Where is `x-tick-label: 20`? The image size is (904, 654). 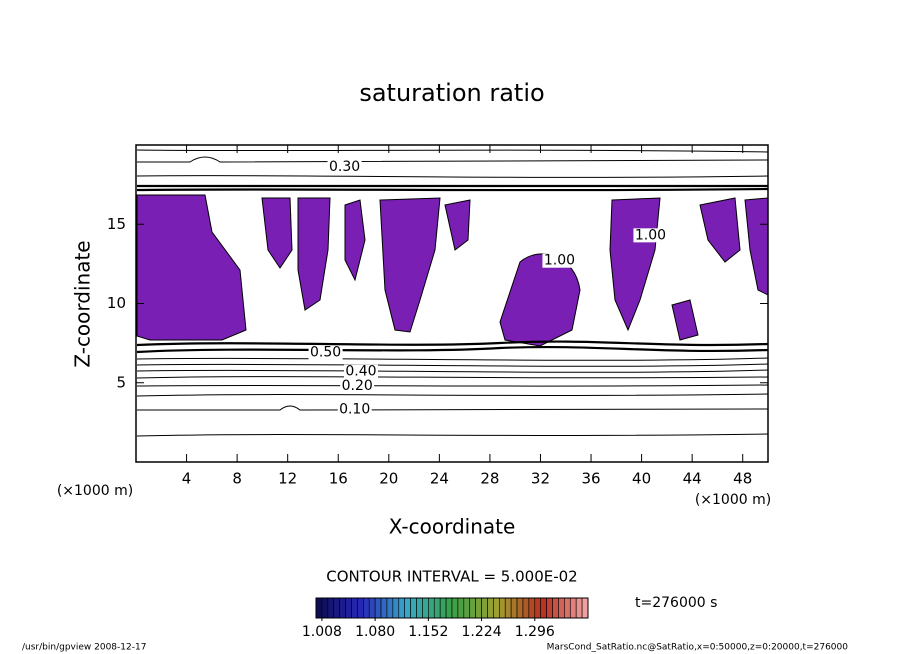 x-tick-label: 20 is located at coordinates (388, 479).